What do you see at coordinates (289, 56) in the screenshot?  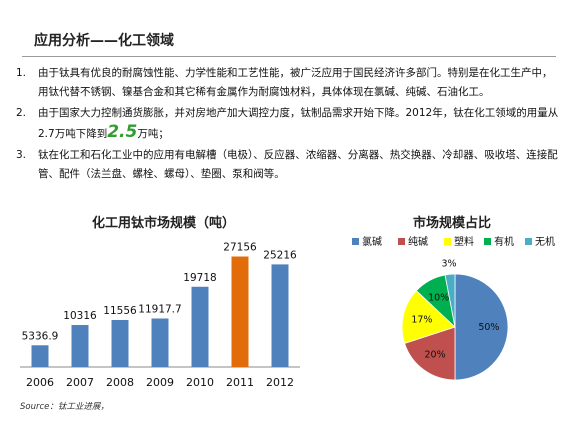 I see `title-divider` at bounding box center [289, 56].